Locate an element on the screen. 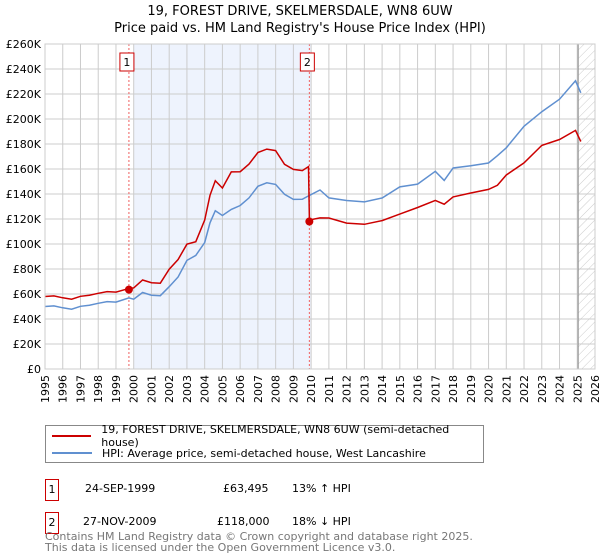 This screenshot has width=600, height=560. y-tick-label: £0 is located at coordinates (34, 369).